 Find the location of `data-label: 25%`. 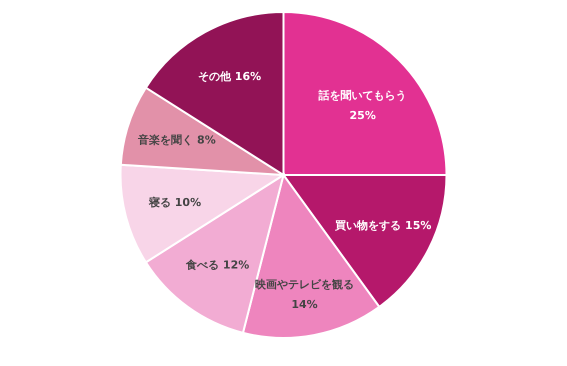

data-label: 25% is located at coordinates (363, 115).